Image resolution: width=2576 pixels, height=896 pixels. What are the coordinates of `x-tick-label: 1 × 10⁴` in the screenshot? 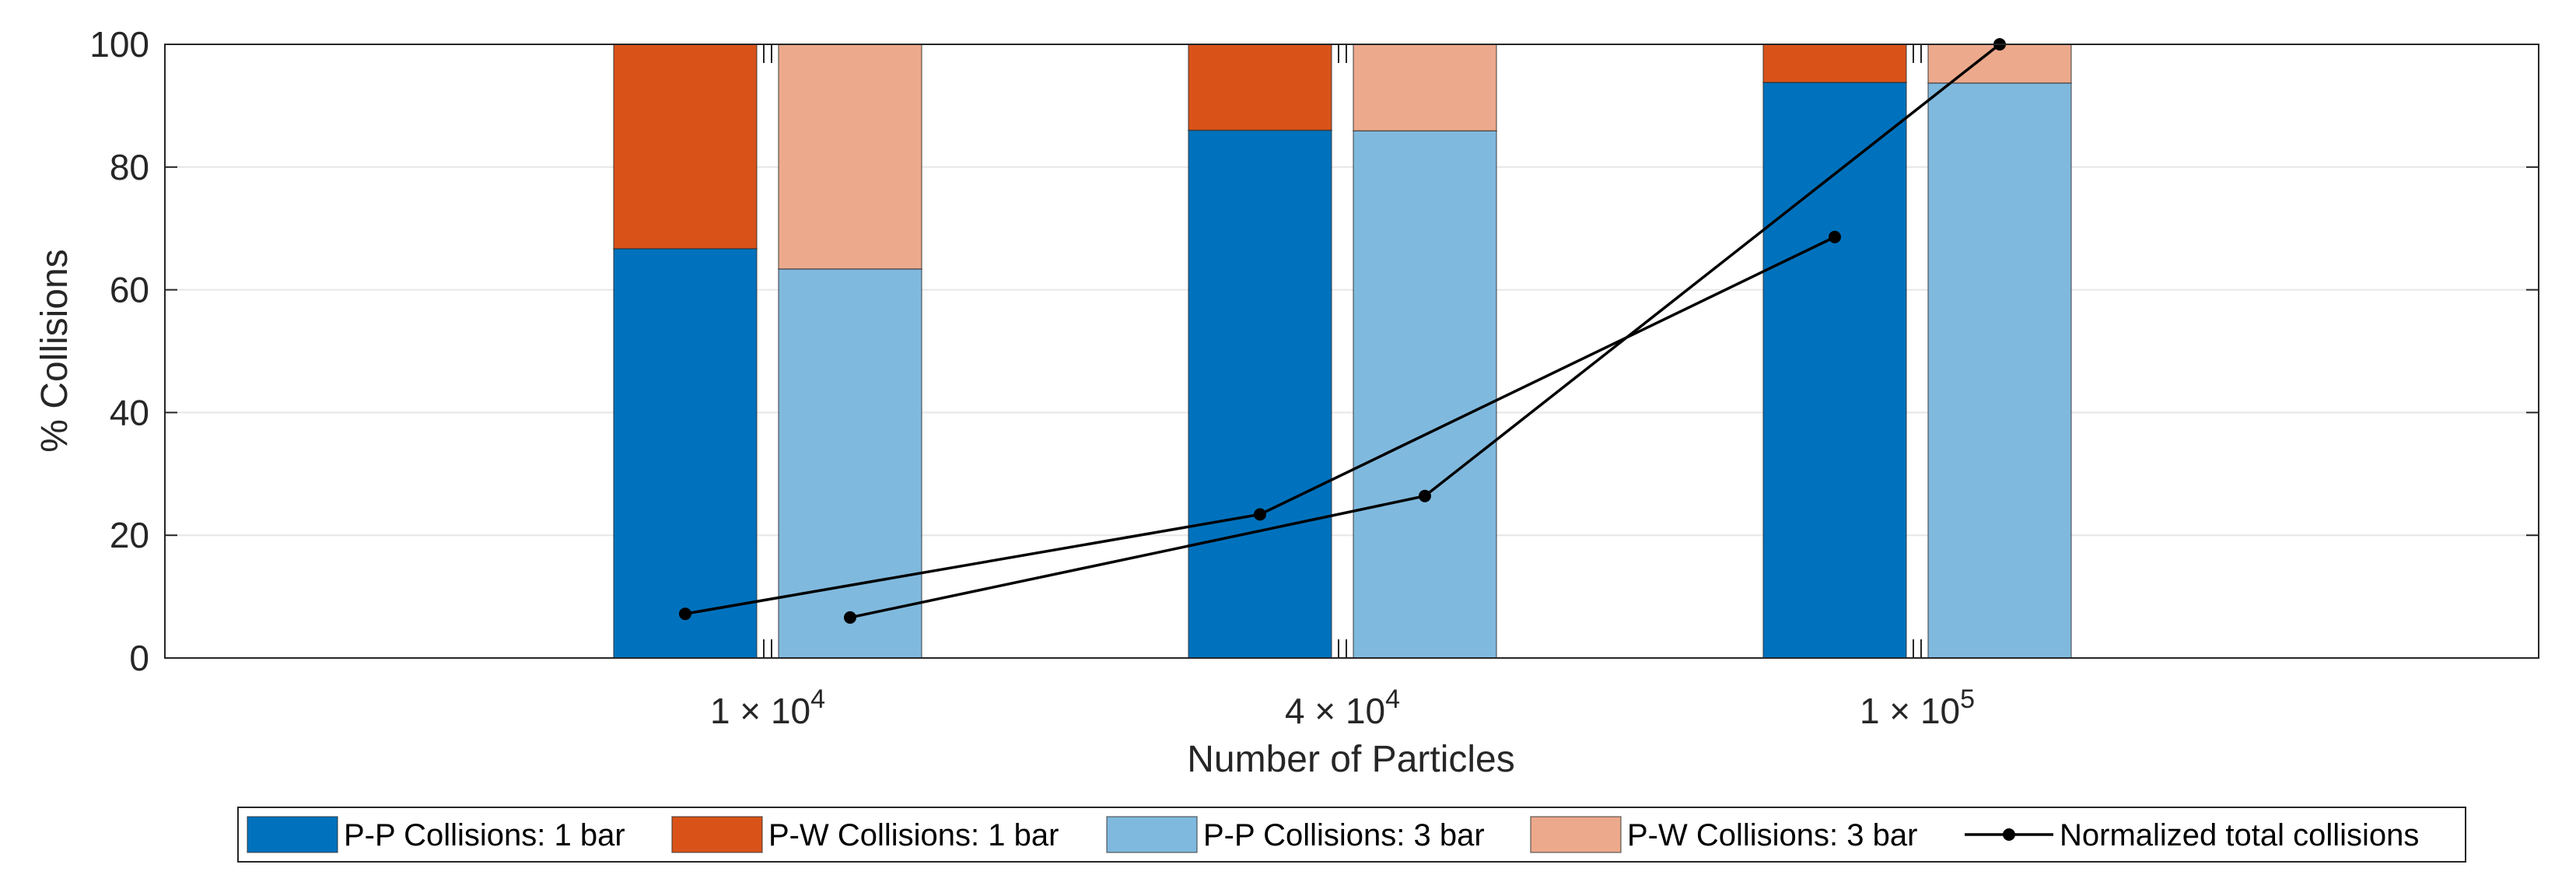 It's located at (767, 708).